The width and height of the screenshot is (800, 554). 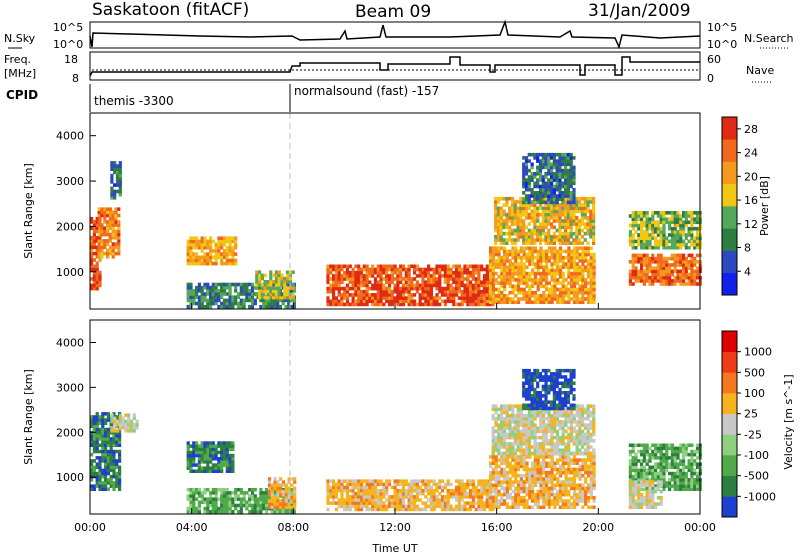 I want to click on nsearch-tick-bottom: 10^0, so click(x=722, y=44).